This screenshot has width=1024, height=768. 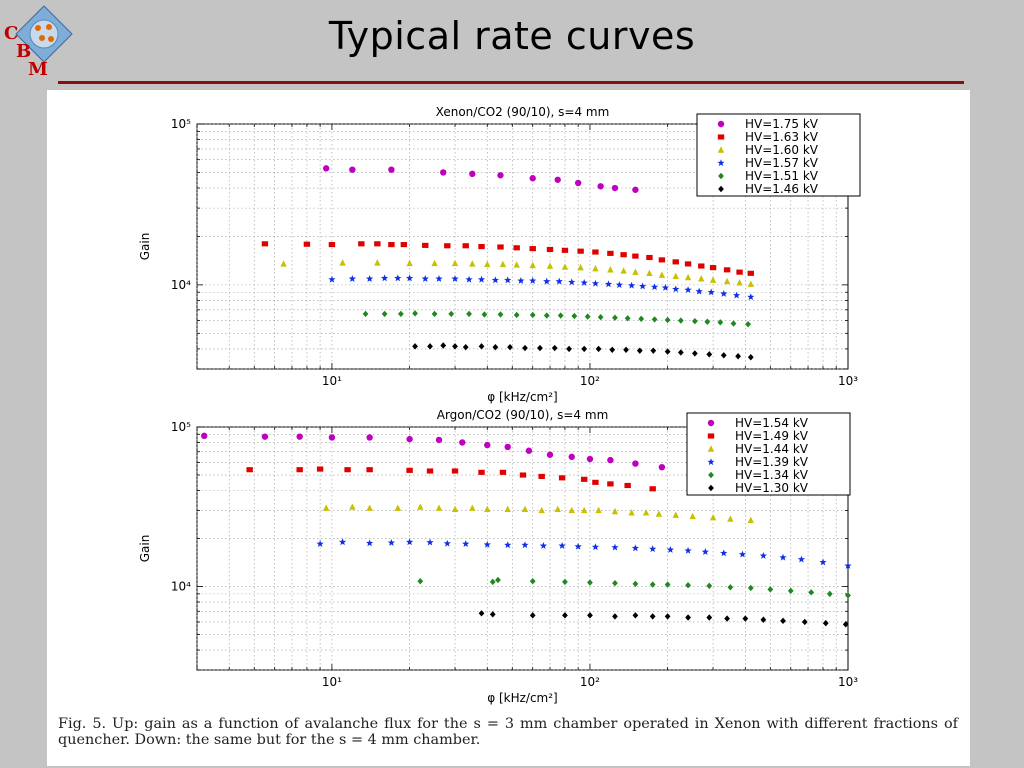 What do you see at coordinates (11, 33) in the screenshot?
I see `logo-letter-c: C` at bounding box center [11, 33].